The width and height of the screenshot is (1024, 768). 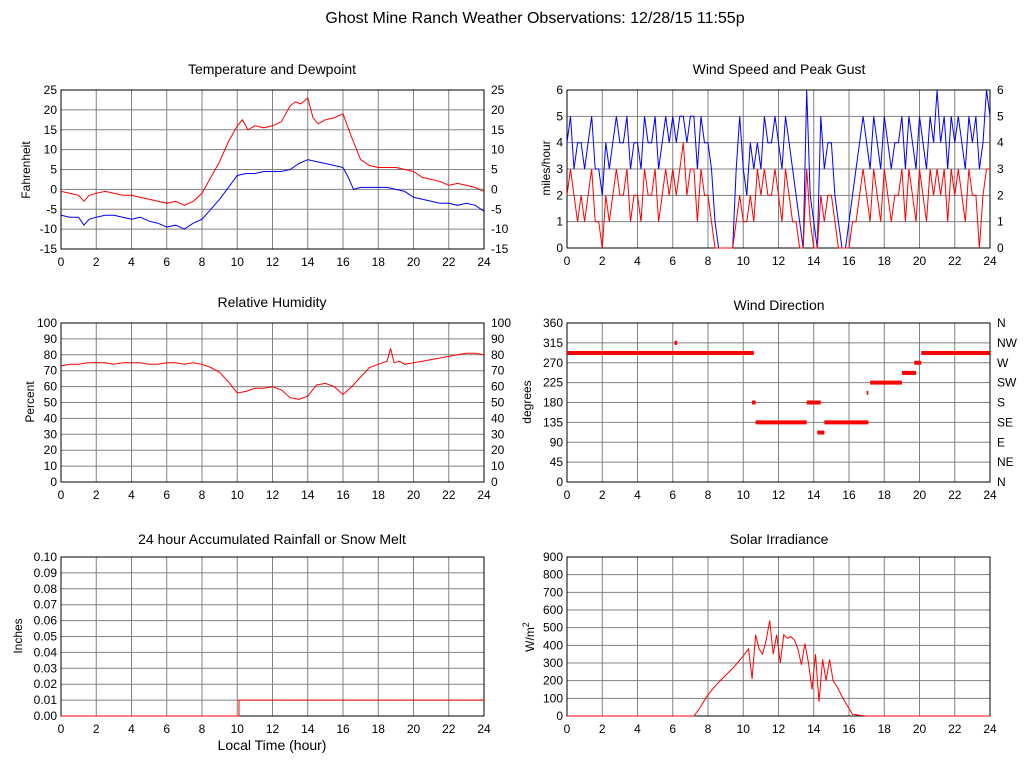 What do you see at coordinates (51, 387) in the screenshot?
I see `y-tick-label: 60` at bounding box center [51, 387].